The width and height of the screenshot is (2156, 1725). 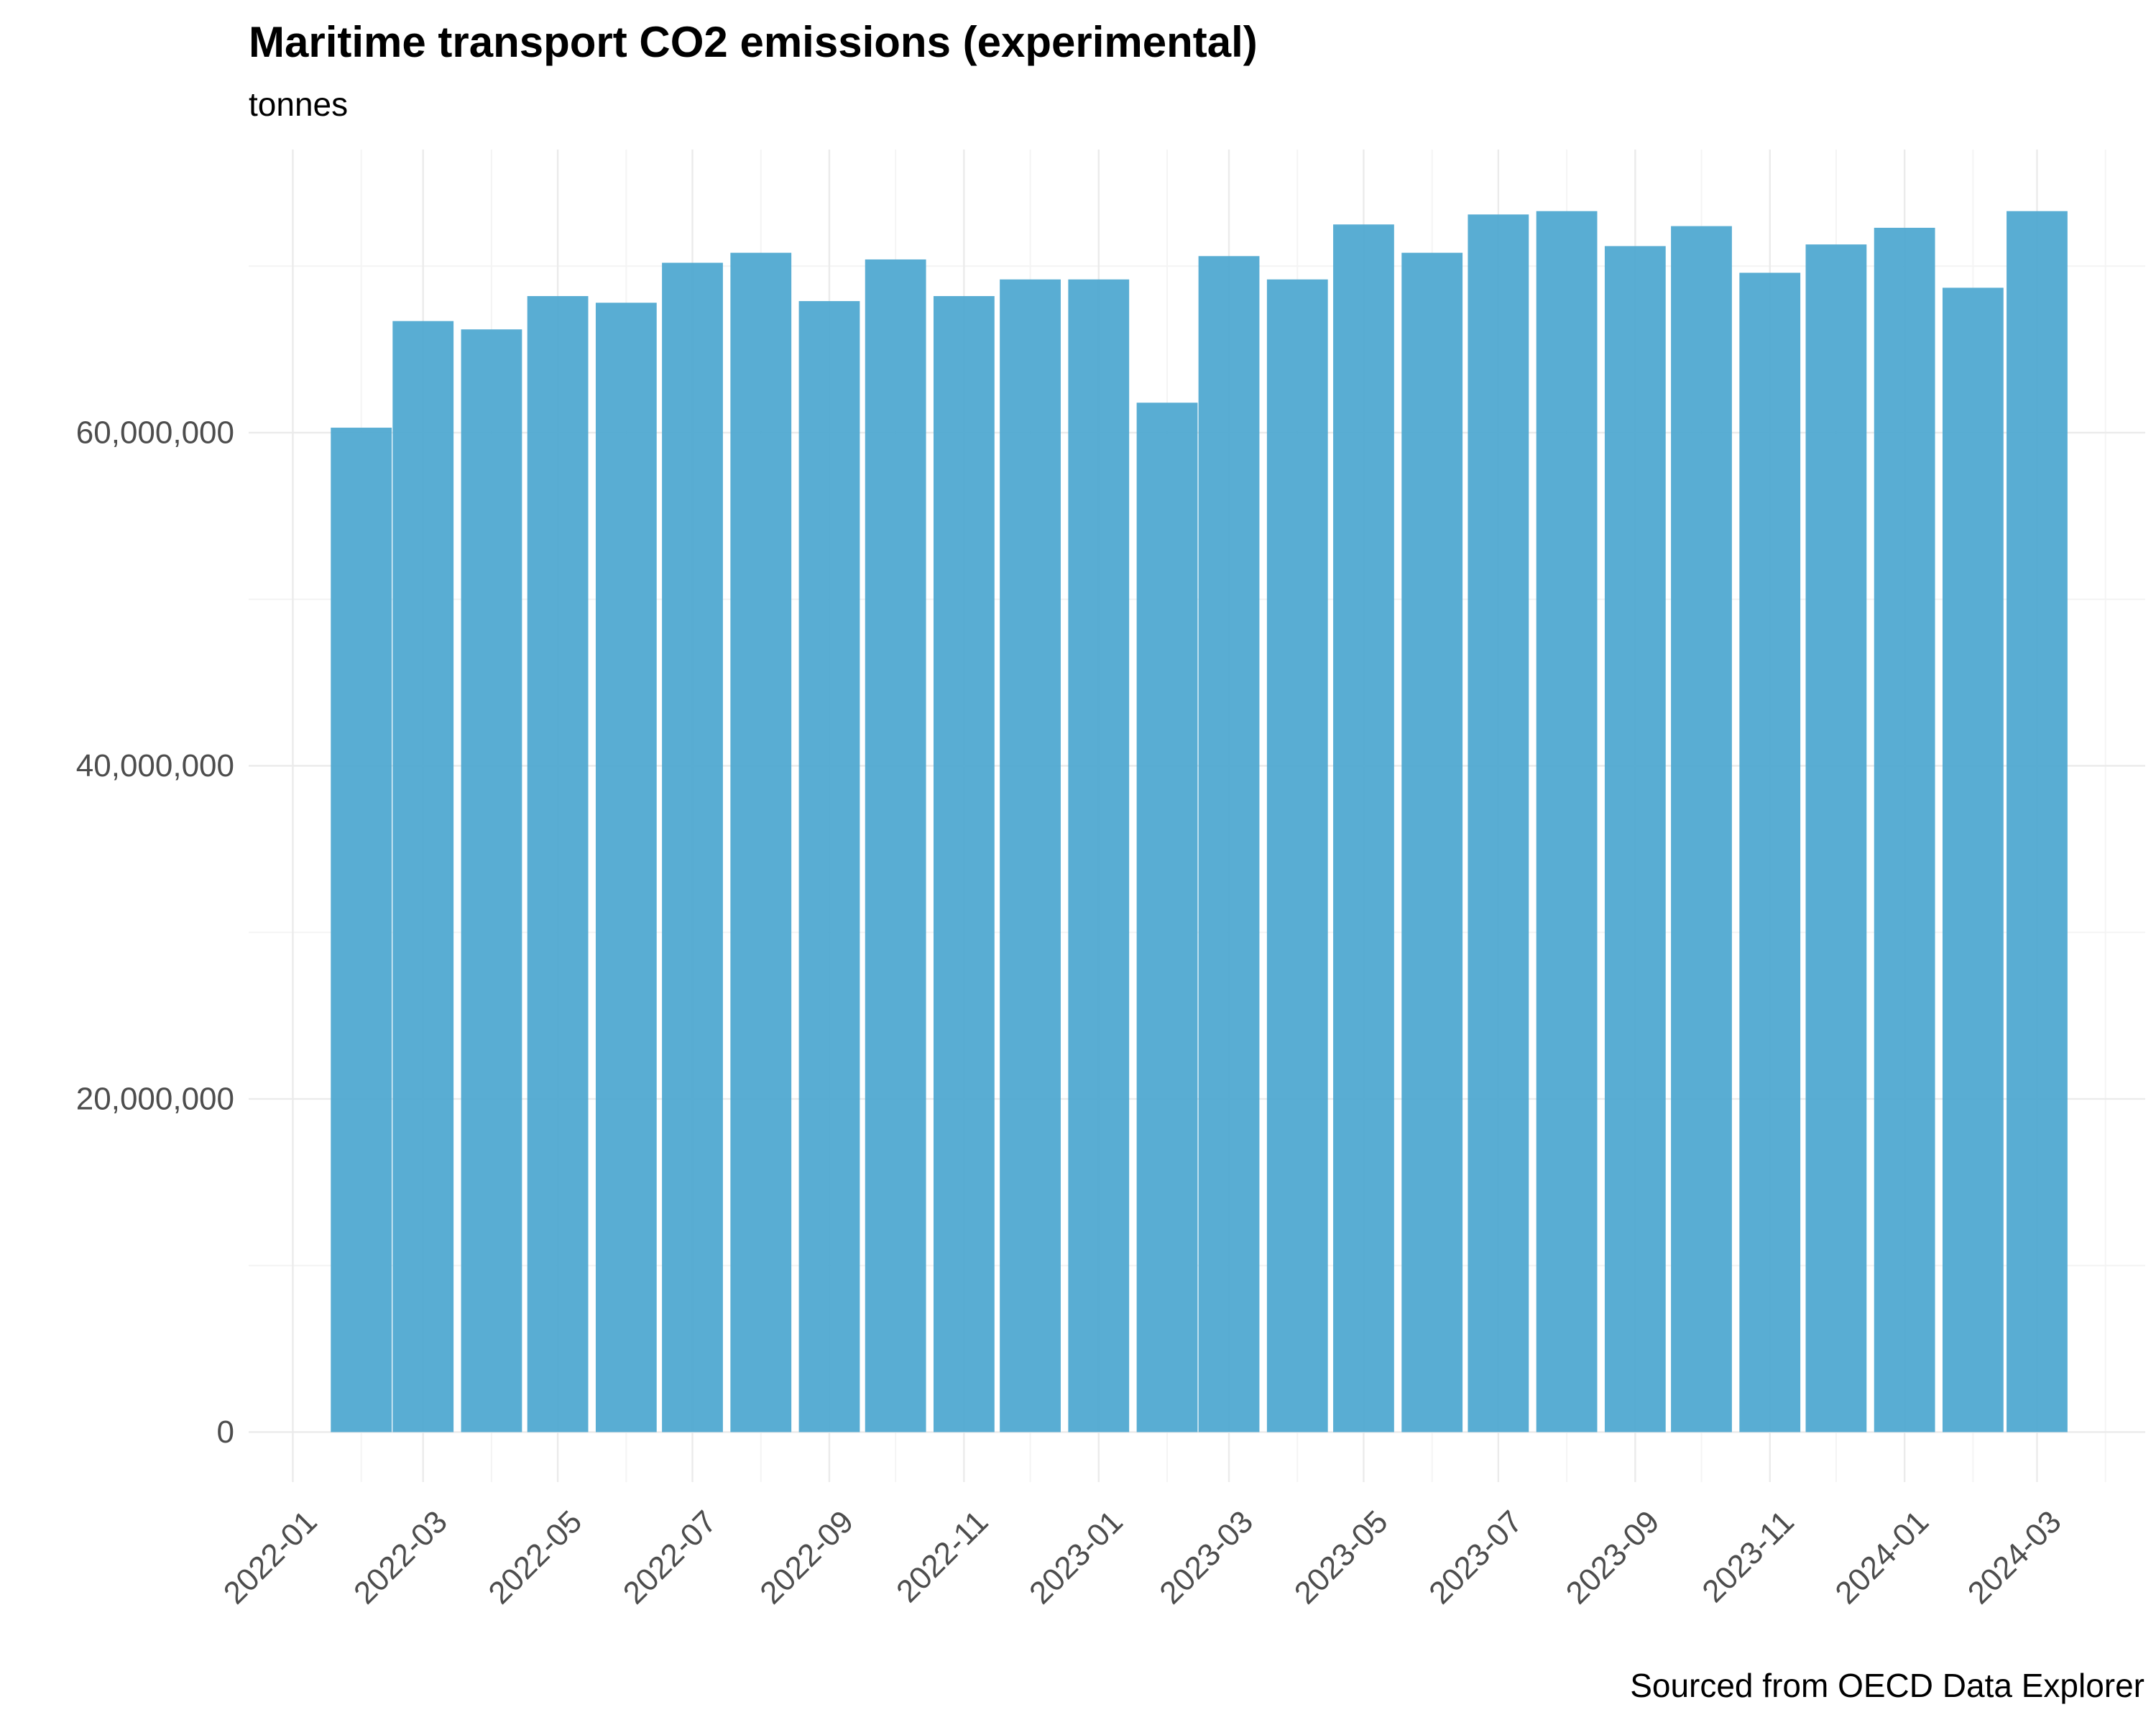 I want to click on x-tick-label: 2023-07, so click(x=1475, y=1557).